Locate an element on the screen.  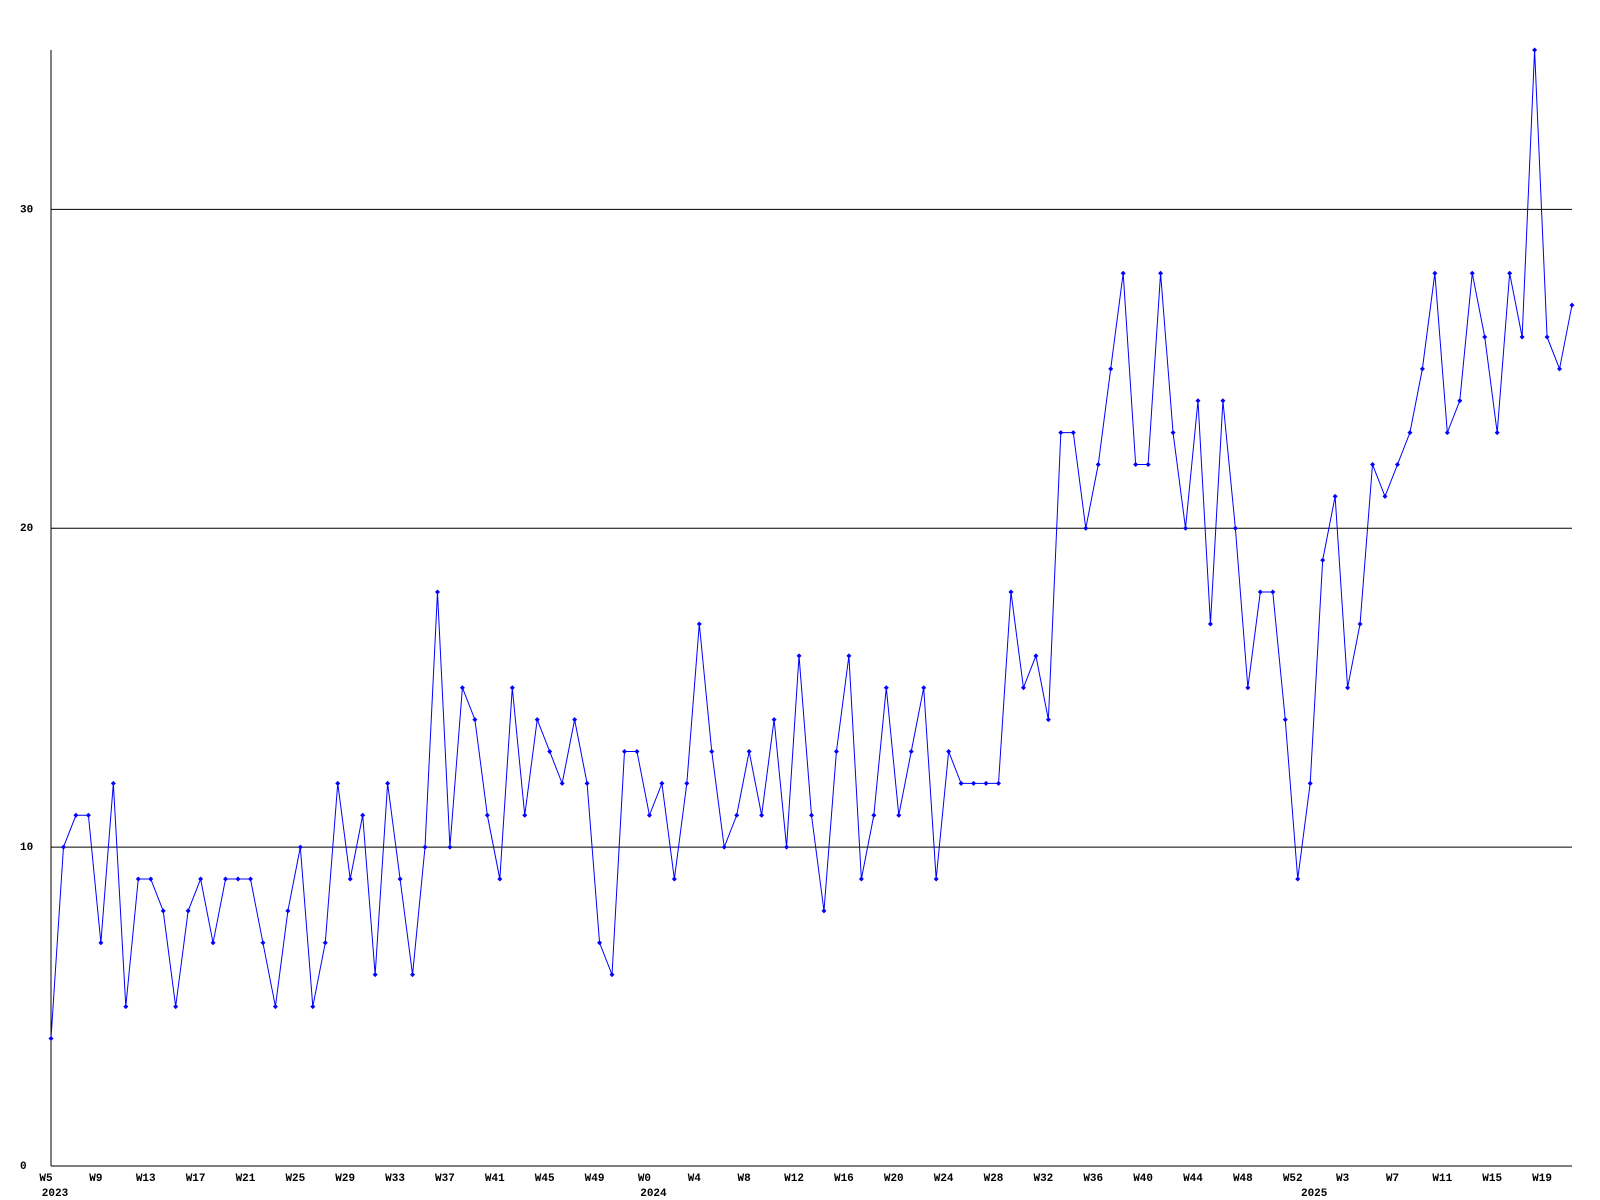
x-tick-label: W24 is located at coordinates (944, 1179).